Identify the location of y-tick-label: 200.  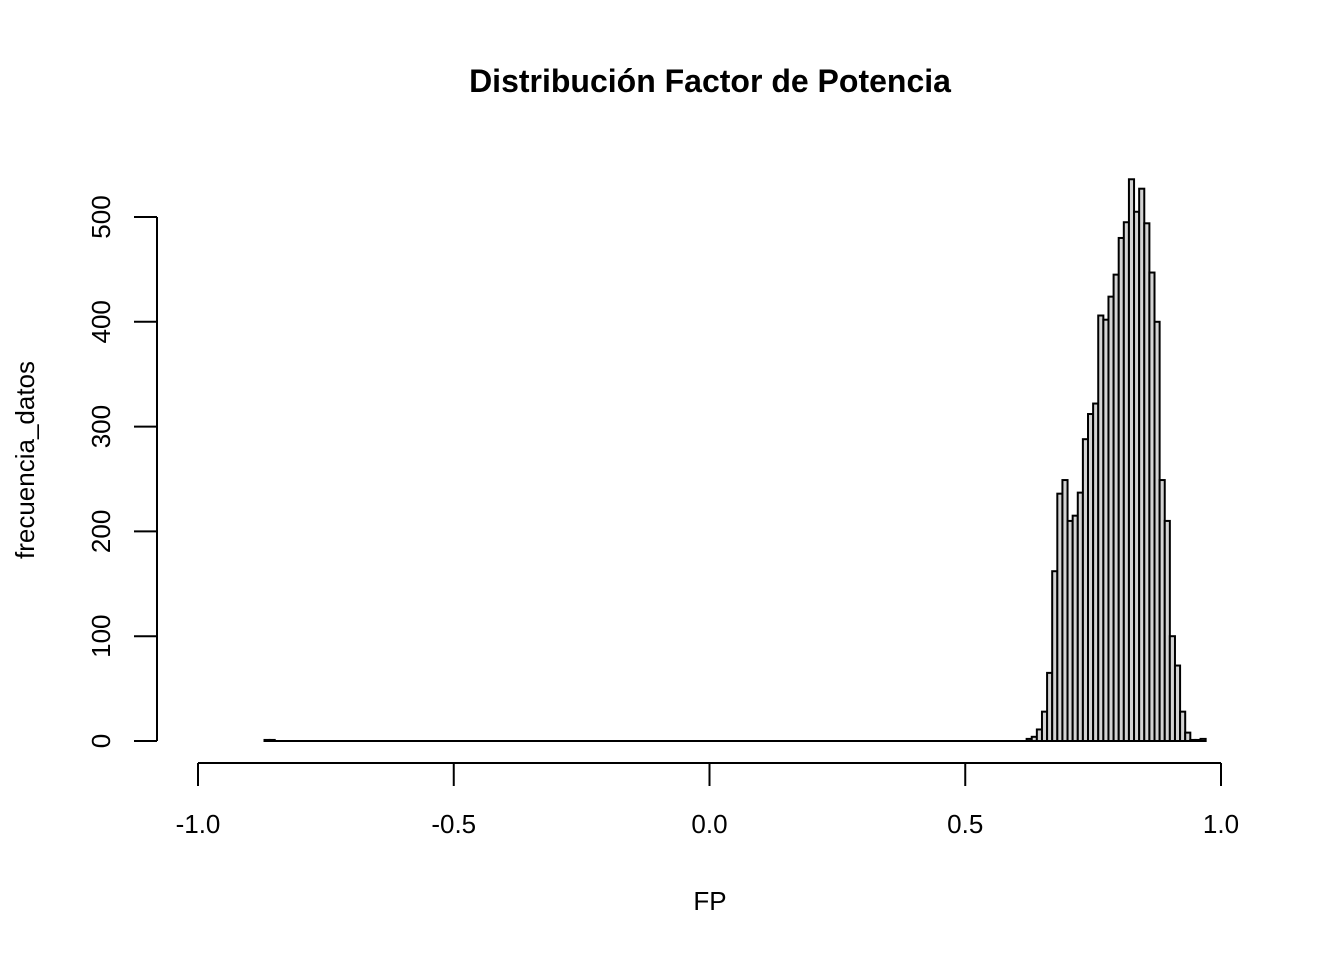
(101, 531).